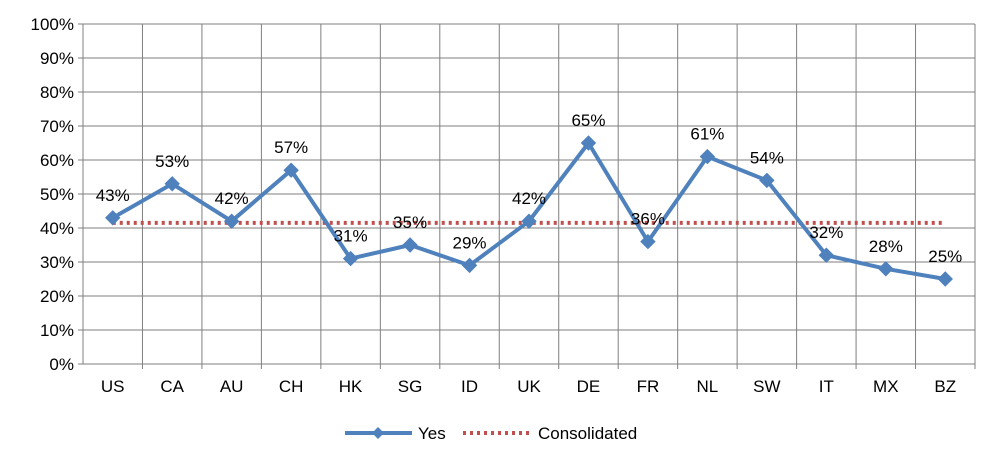 The height and width of the screenshot is (456, 998). What do you see at coordinates (886, 246) in the screenshot?
I see `data-label: 28%` at bounding box center [886, 246].